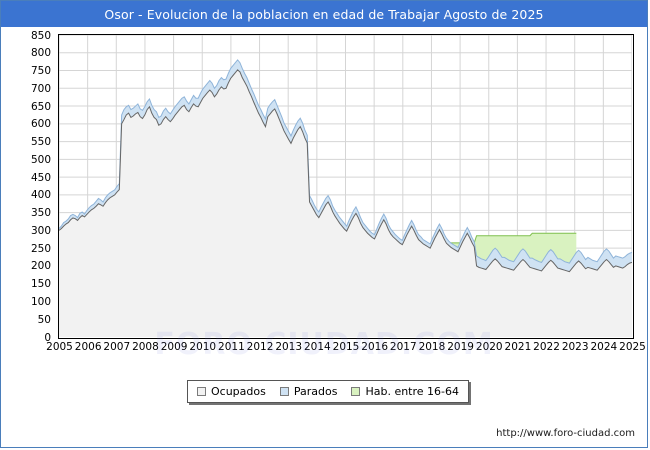  I want to click on y-axis-tick-label: 550, so click(40, 142).